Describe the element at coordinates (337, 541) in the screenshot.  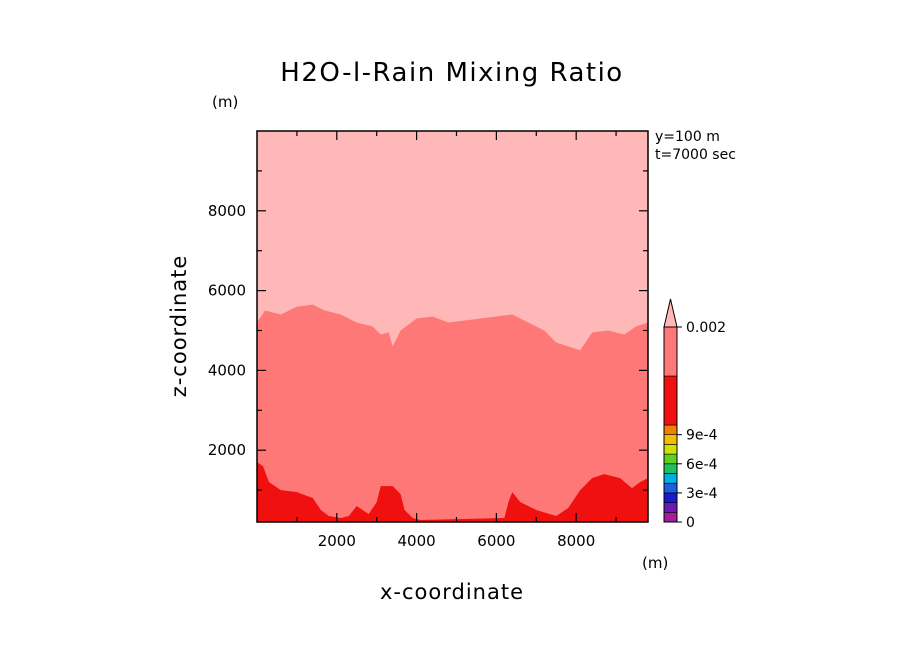
I see `x-tick-label: 2000` at that location.